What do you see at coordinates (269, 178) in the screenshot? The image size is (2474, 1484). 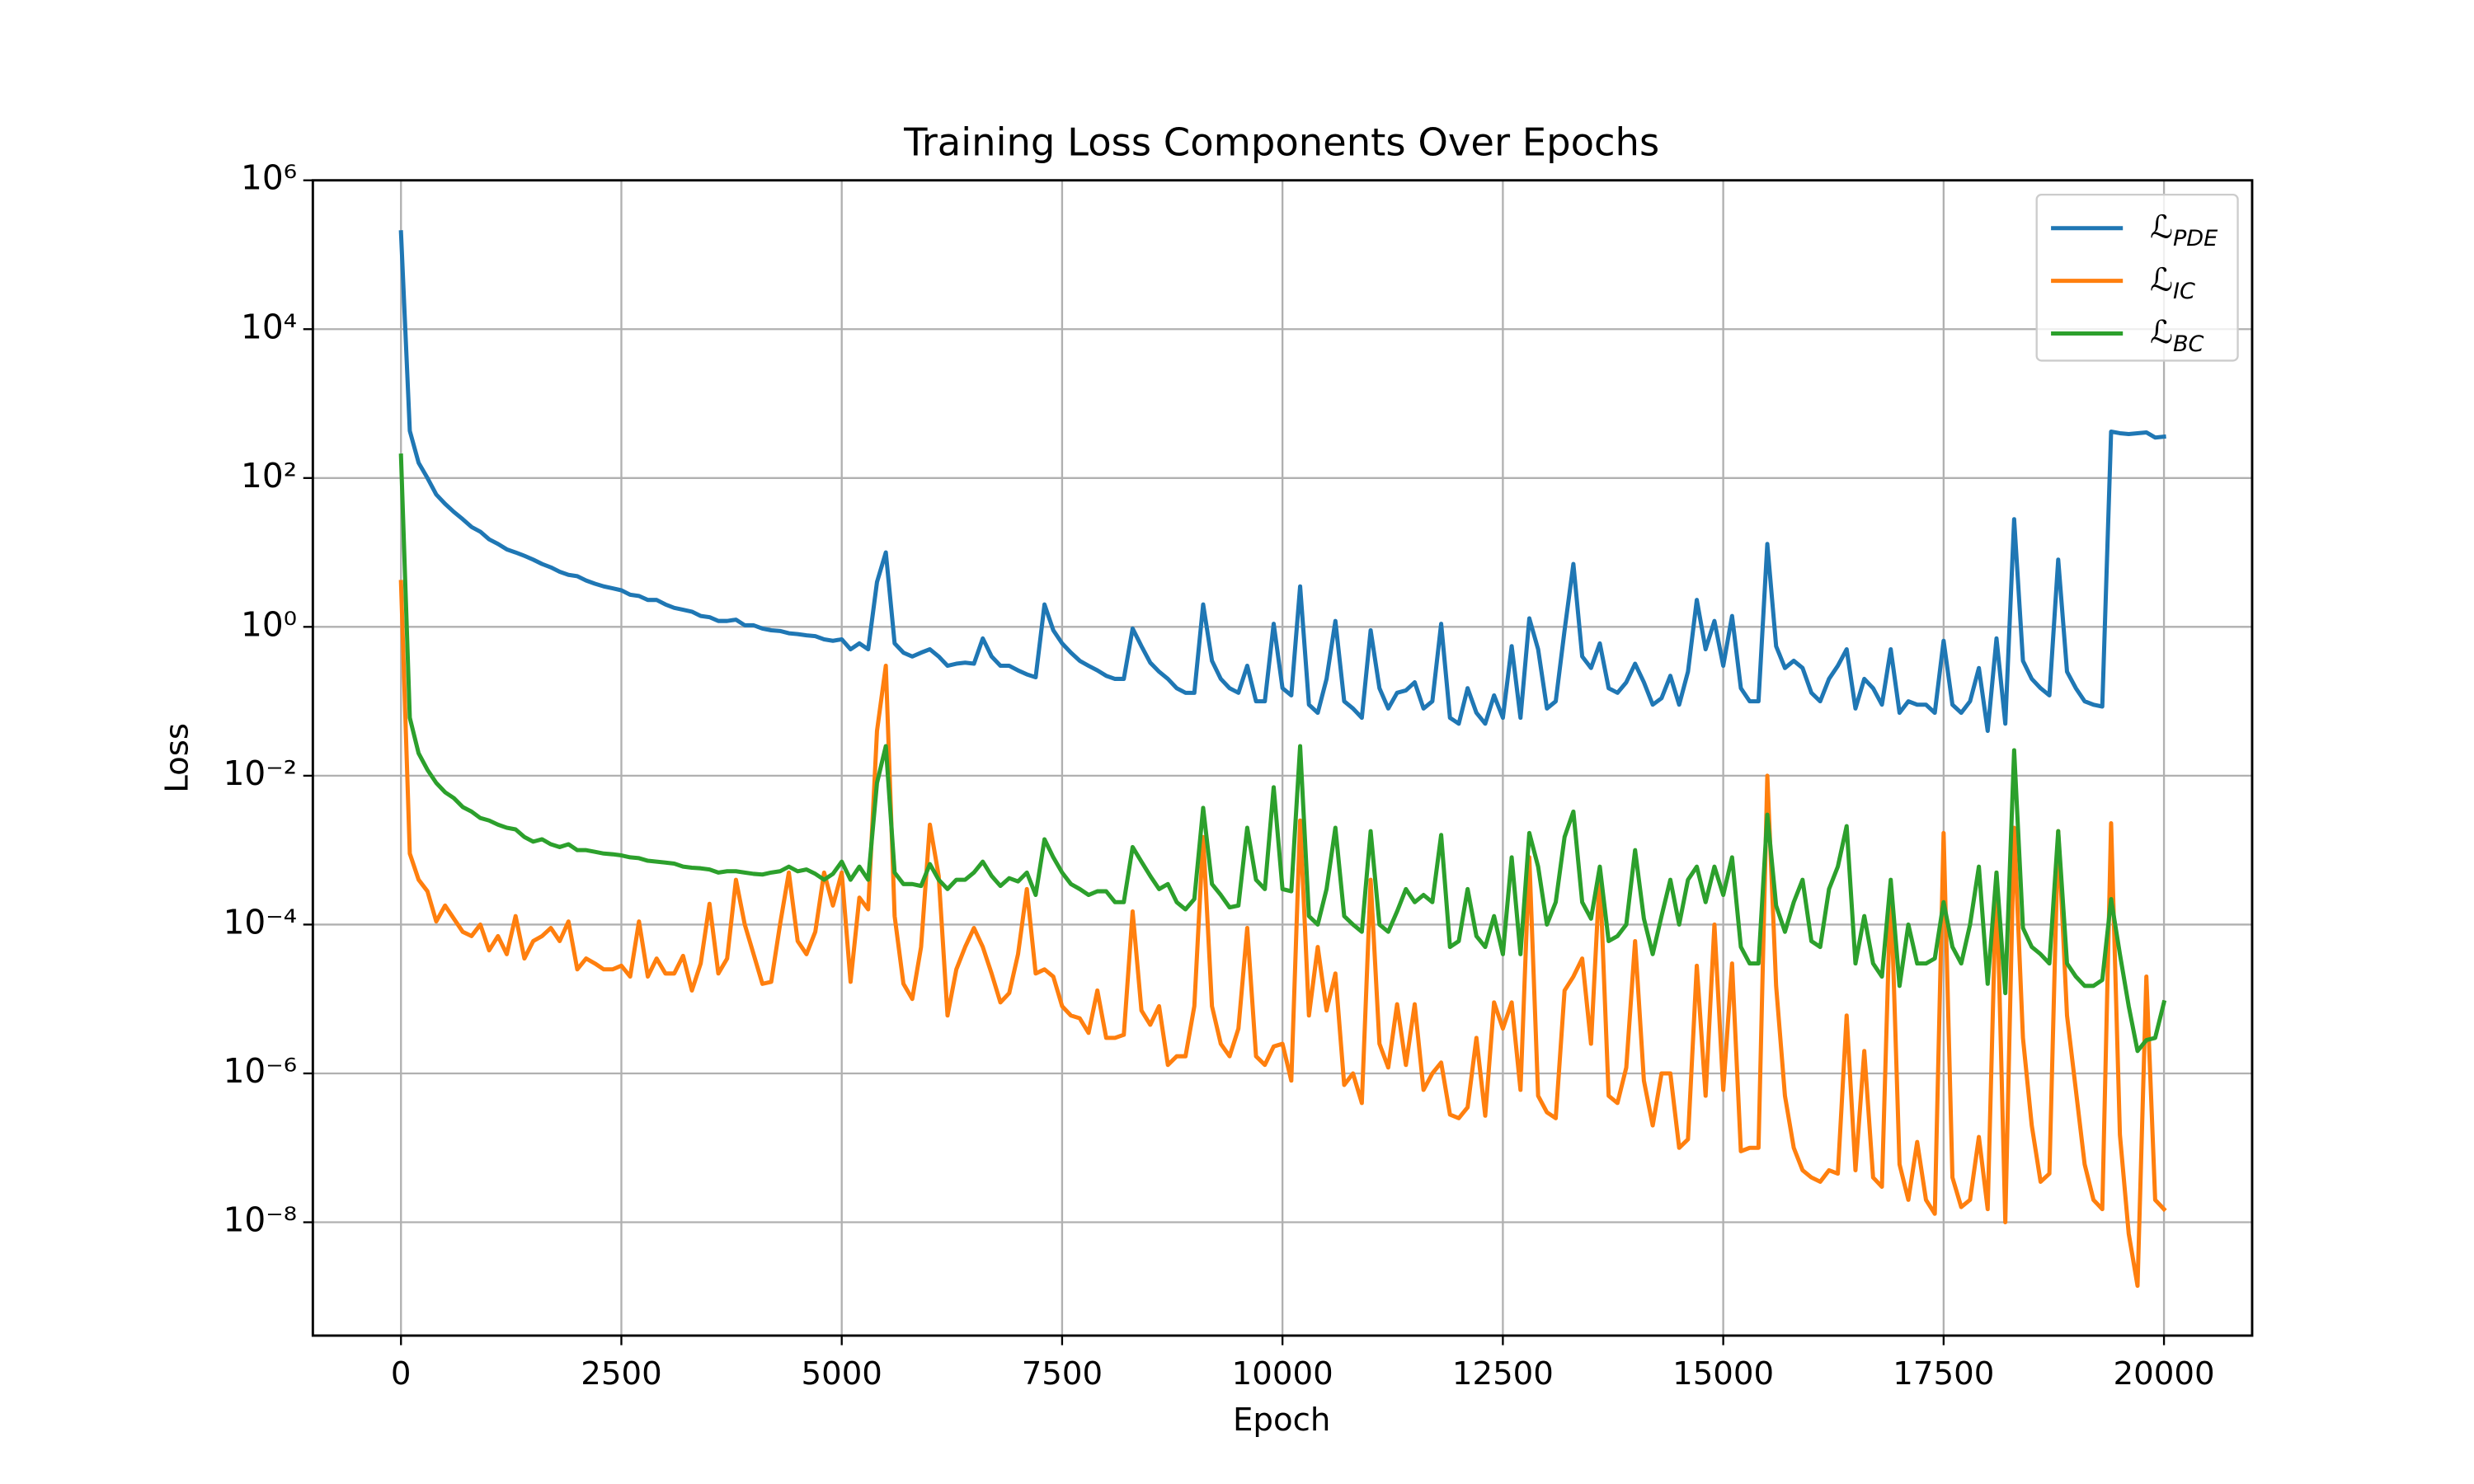 I see `y-tick-label: 10⁶` at bounding box center [269, 178].